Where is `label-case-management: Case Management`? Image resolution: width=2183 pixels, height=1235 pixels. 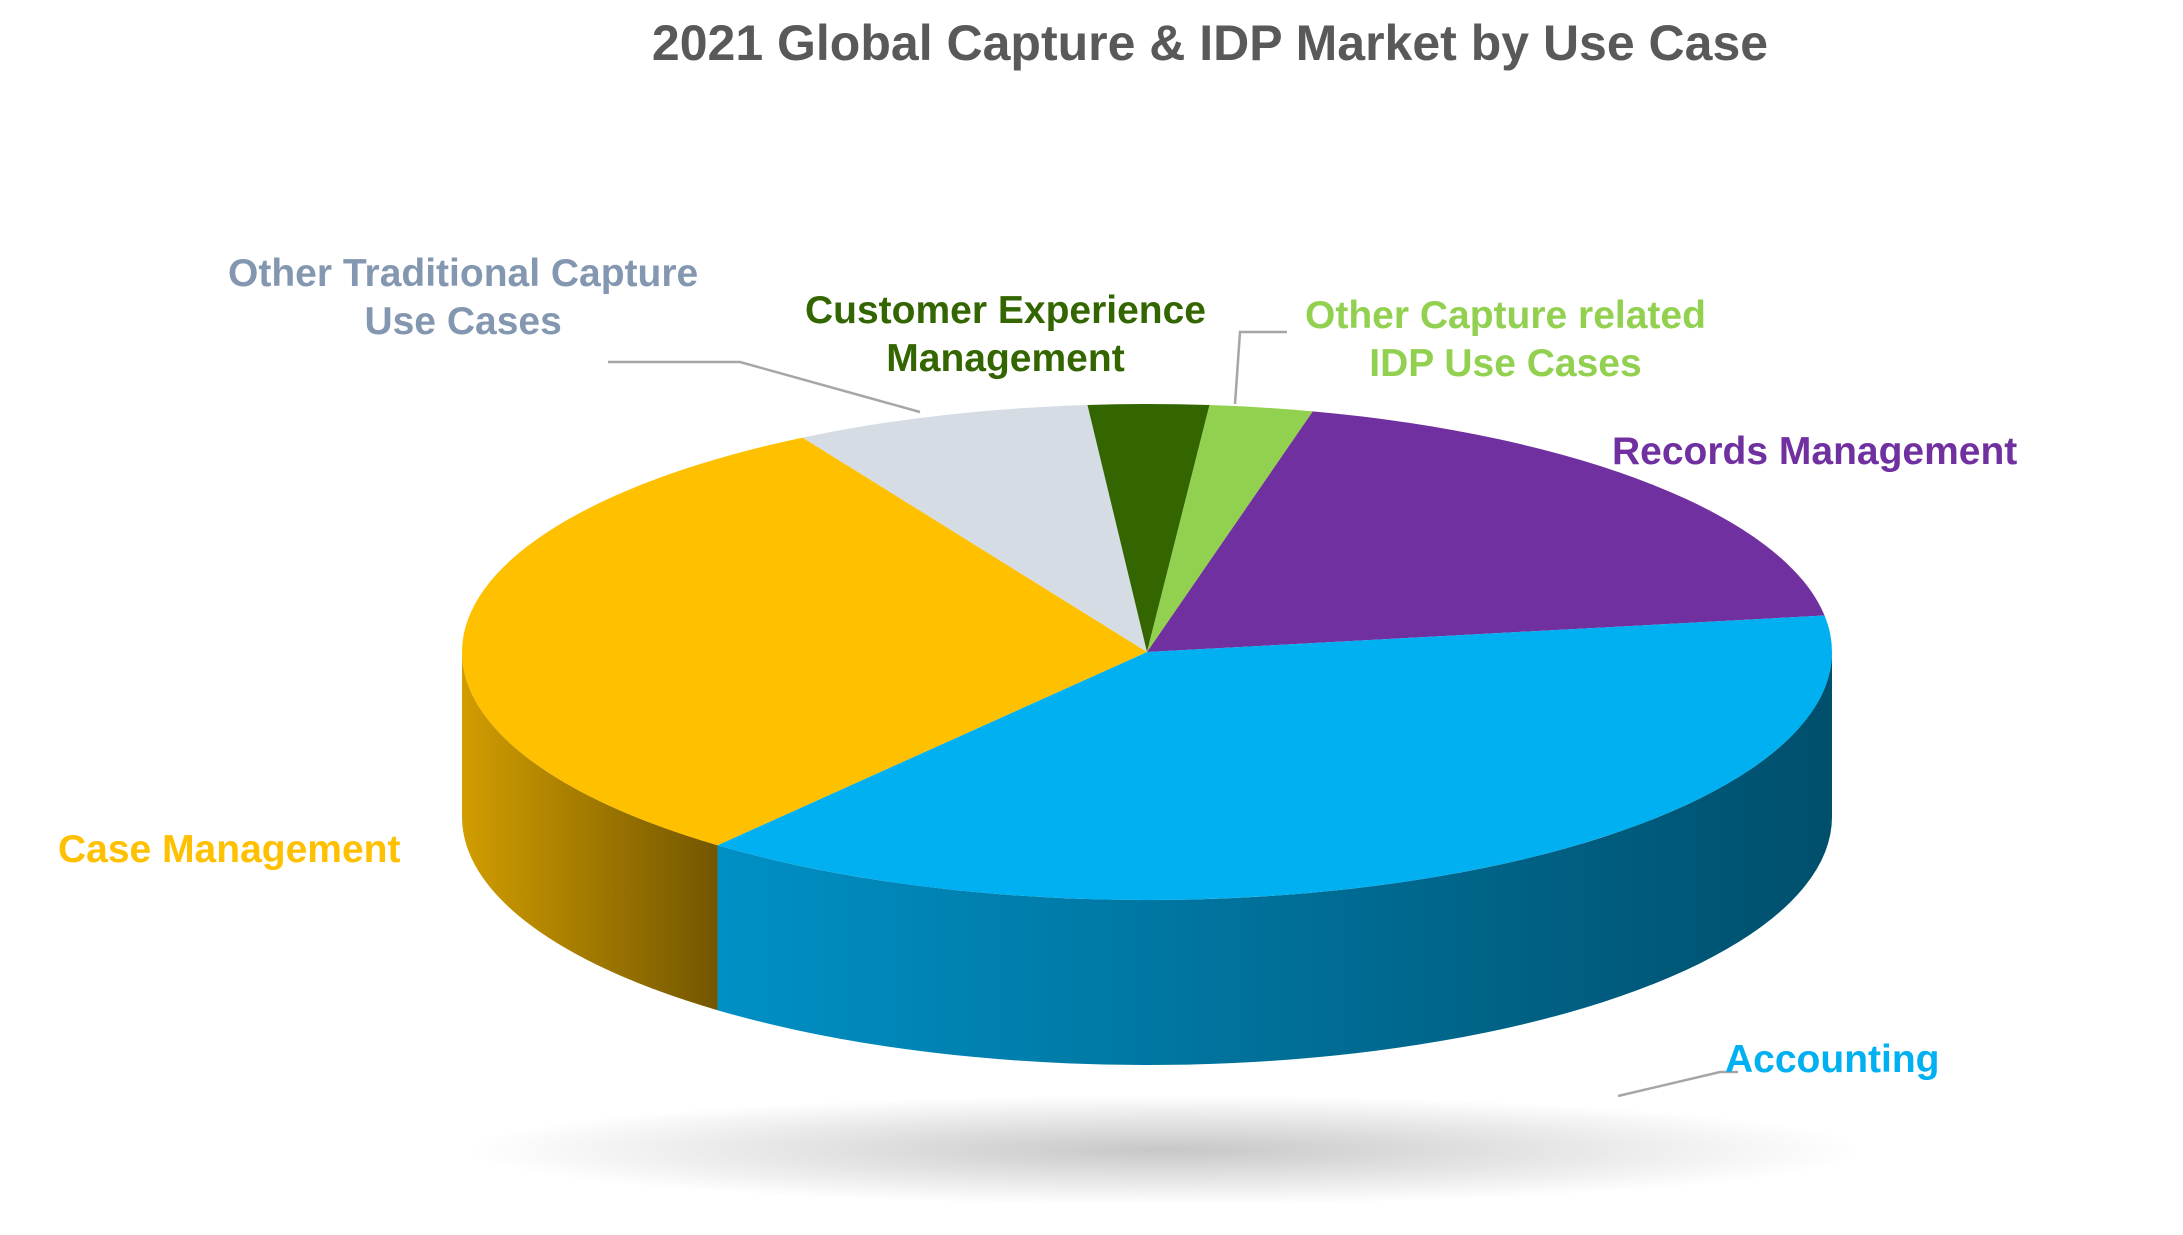
label-case-management: Case Management is located at coordinates (229, 849).